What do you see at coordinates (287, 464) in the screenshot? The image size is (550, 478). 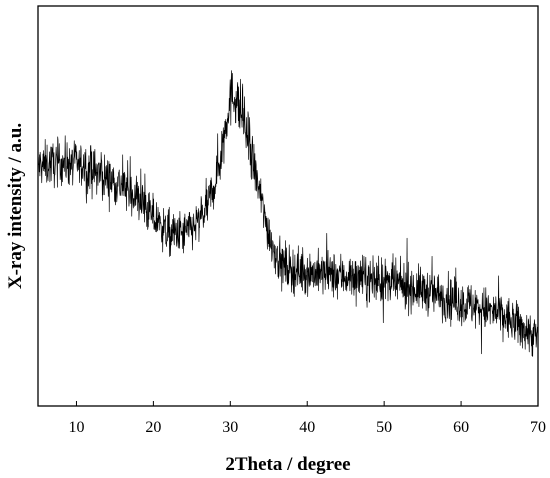 I see `x-axis-title: 2Theta / degree` at bounding box center [287, 464].